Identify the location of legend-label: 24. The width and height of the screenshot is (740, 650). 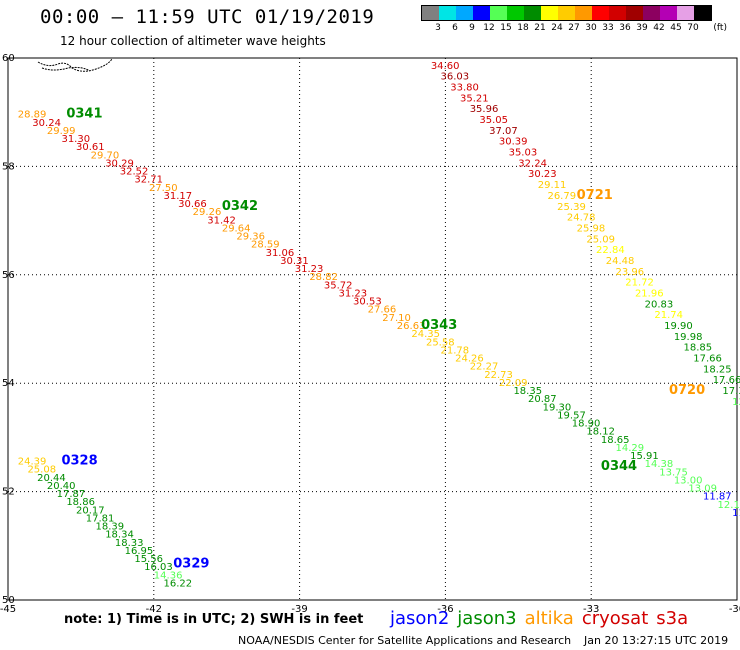
(557, 28).